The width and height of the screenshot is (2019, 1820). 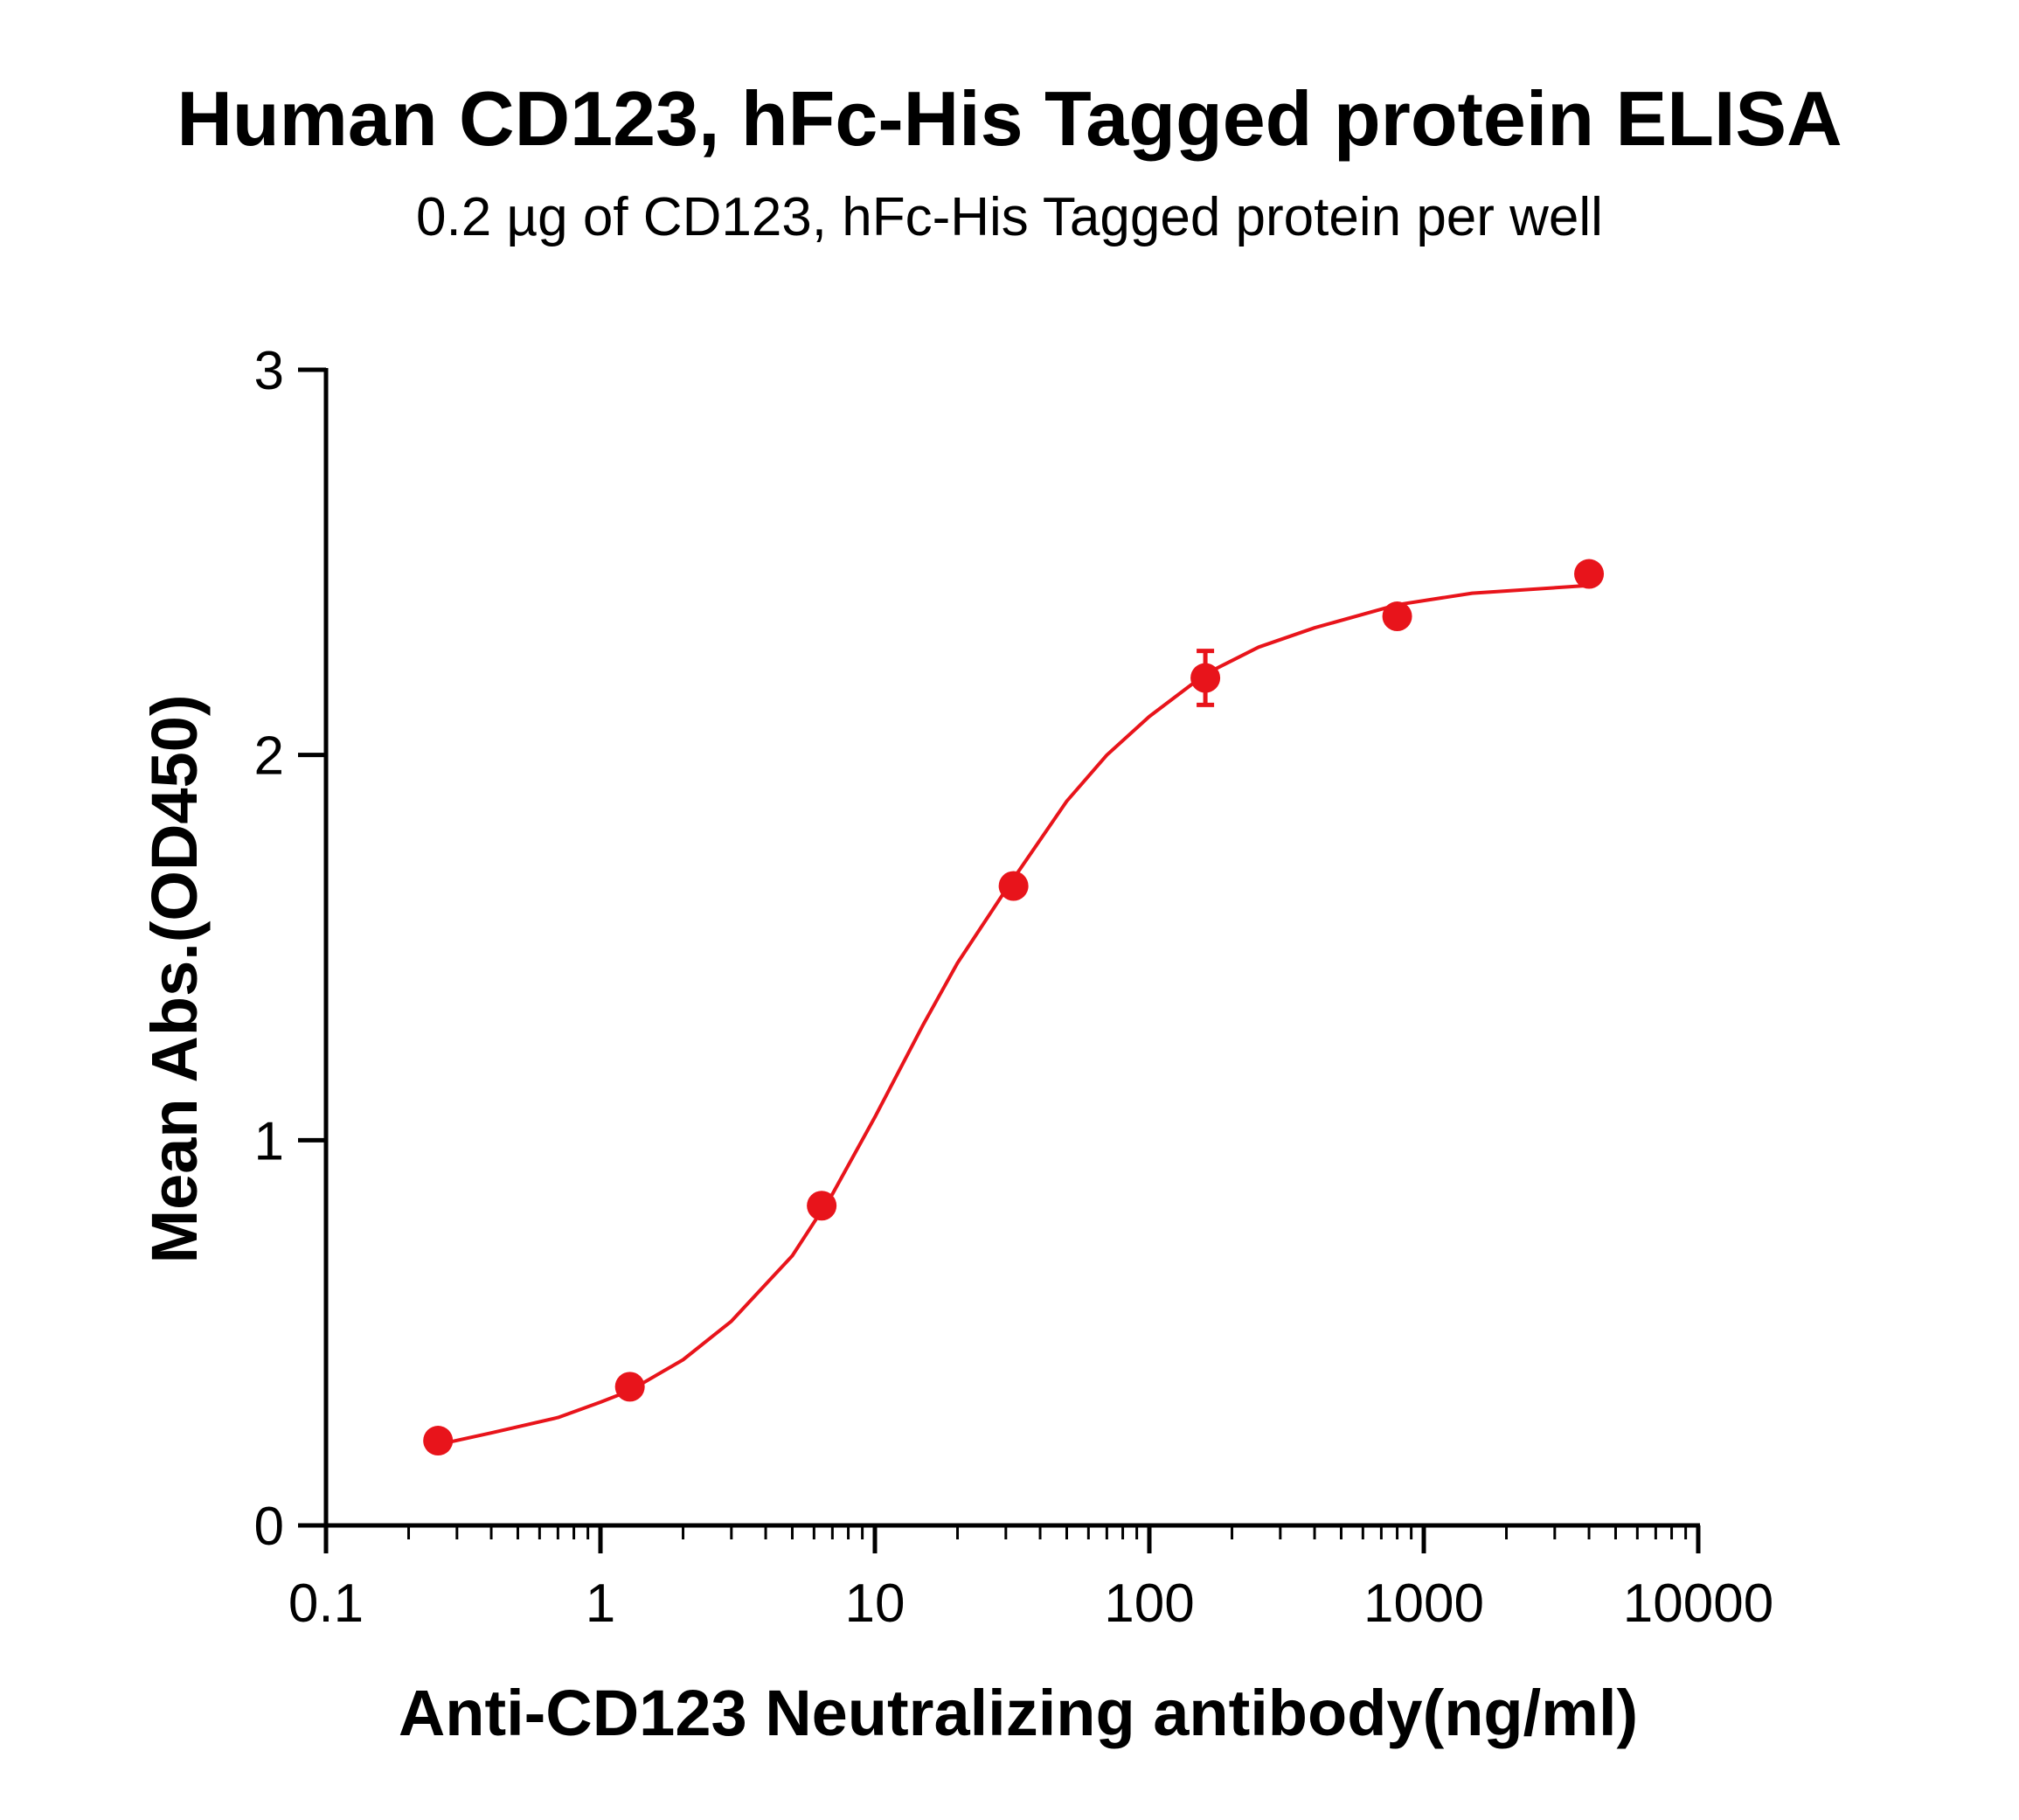 I want to click on x-tick-label: 1000, so click(x=1423, y=1603).